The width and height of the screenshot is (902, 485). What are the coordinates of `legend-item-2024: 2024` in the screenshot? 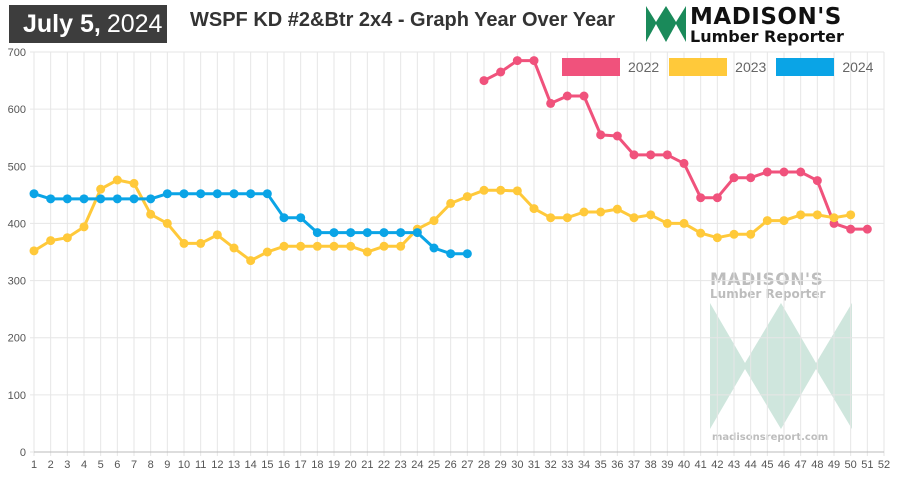 It's located at (824, 67).